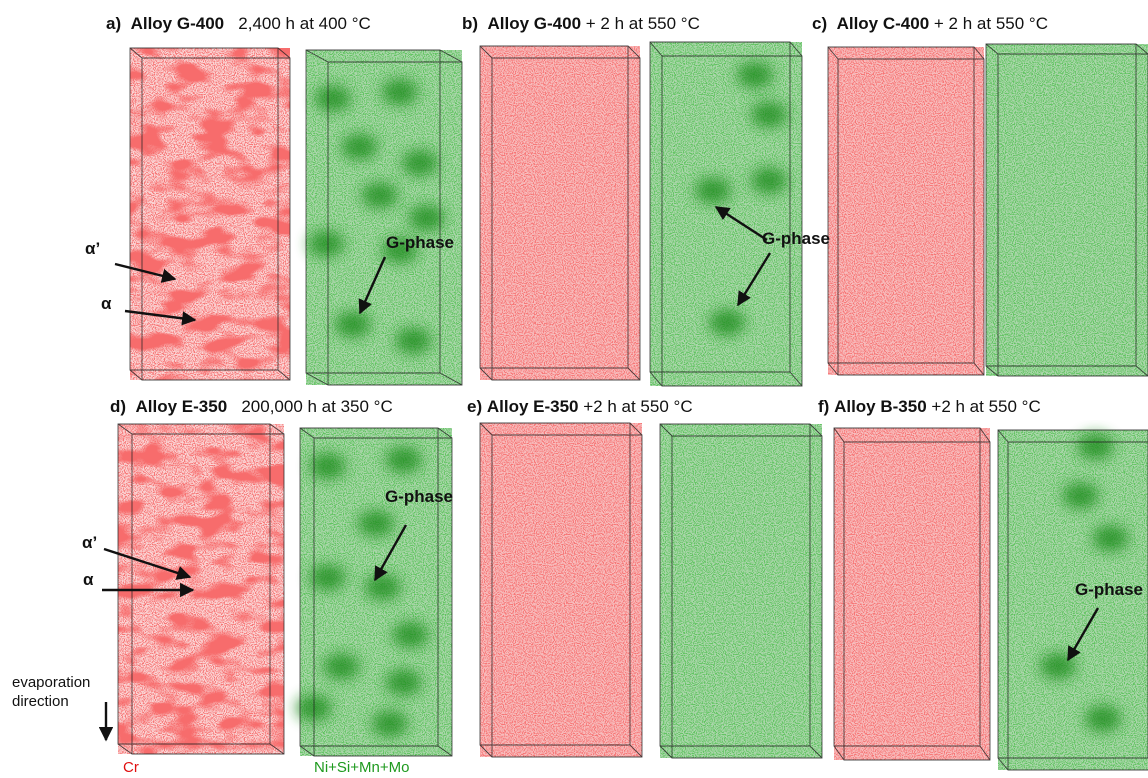 Image resolution: width=1148 pixels, height=778 pixels. What do you see at coordinates (40, 701) in the screenshot?
I see `evaporation-label-line2: direction` at bounding box center [40, 701].